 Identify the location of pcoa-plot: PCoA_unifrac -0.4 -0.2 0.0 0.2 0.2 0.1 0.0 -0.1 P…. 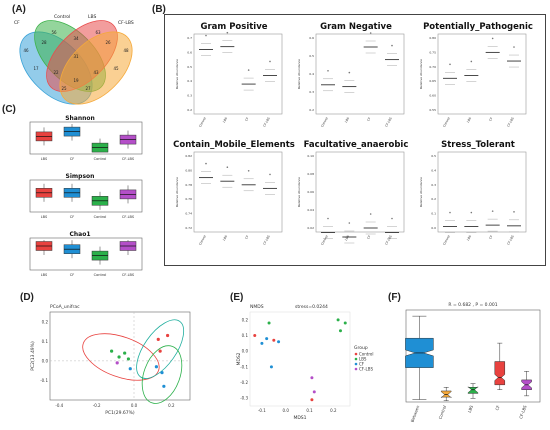
(110, 360).